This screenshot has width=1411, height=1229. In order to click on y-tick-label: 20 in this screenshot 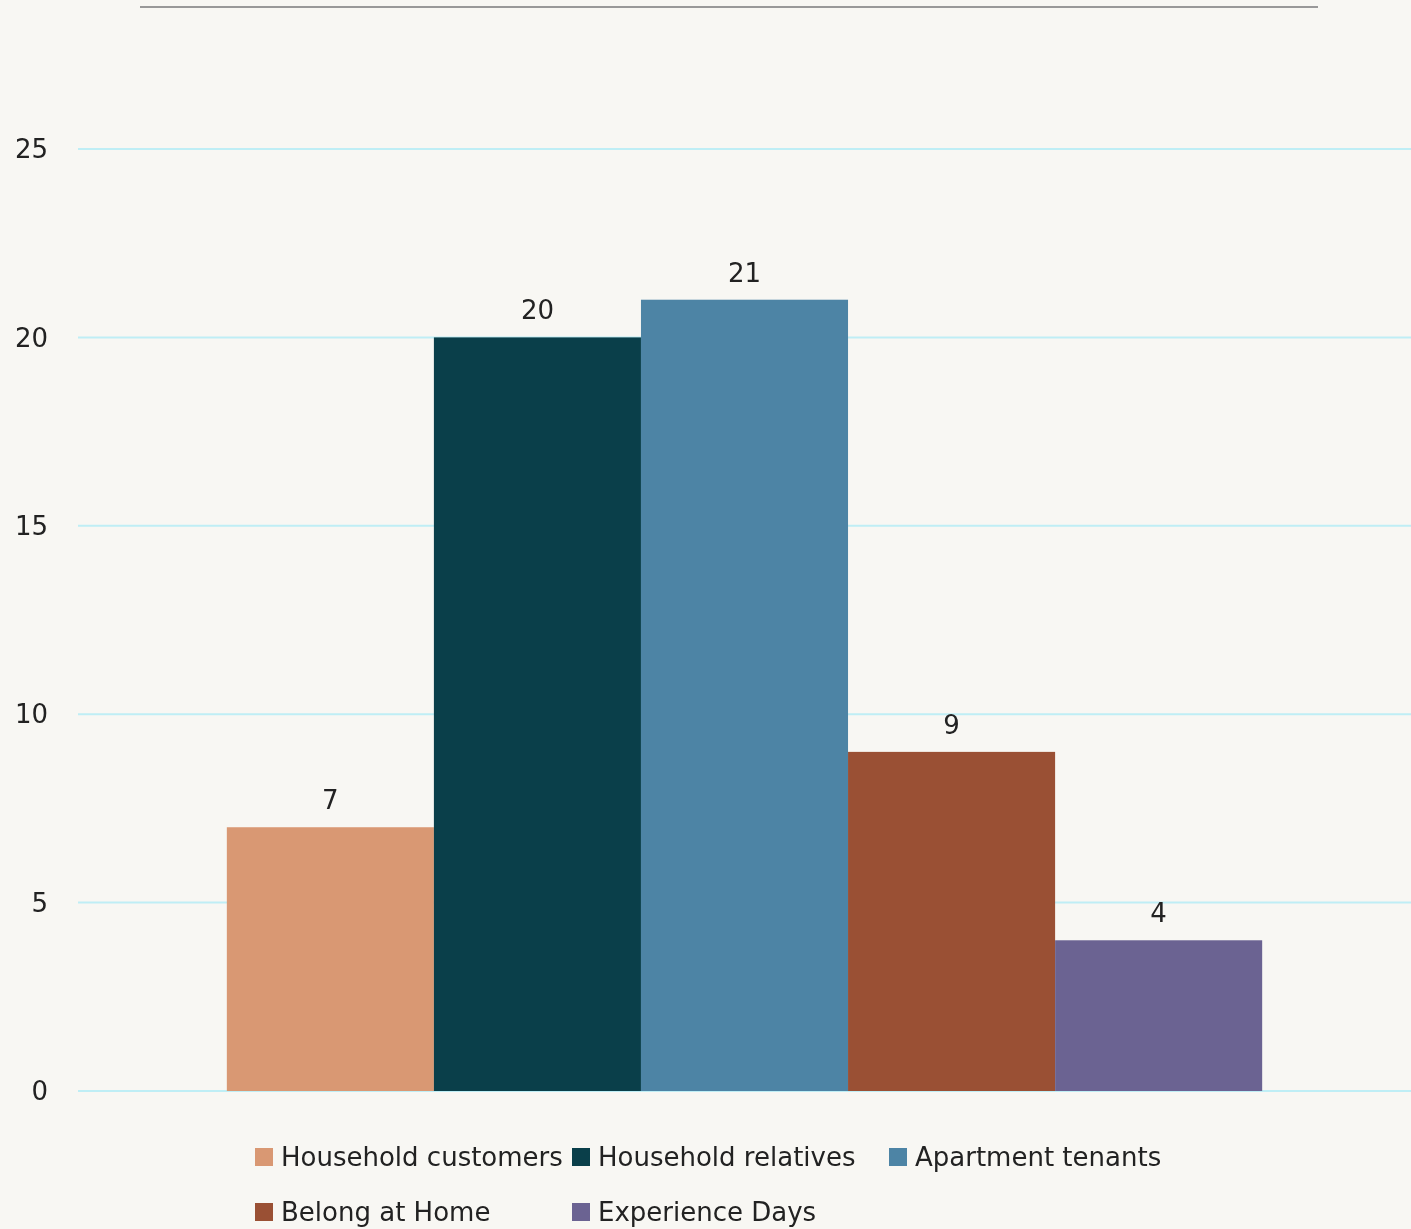, I will do `click(31, 337)`.